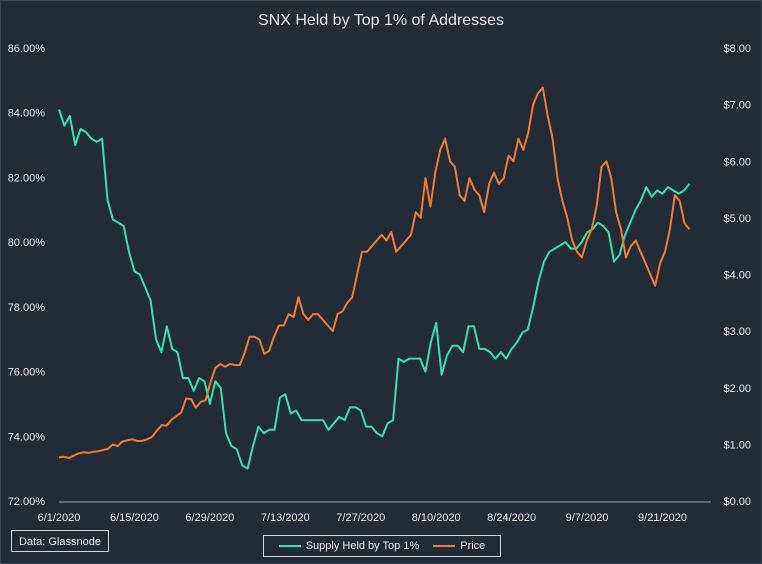 Image resolution: width=762 pixels, height=564 pixels. What do you see at coordinates (27, 178) in the screenshot?
I see `left-y-tick-label: 82.00%` at bounding box center [27, 178].